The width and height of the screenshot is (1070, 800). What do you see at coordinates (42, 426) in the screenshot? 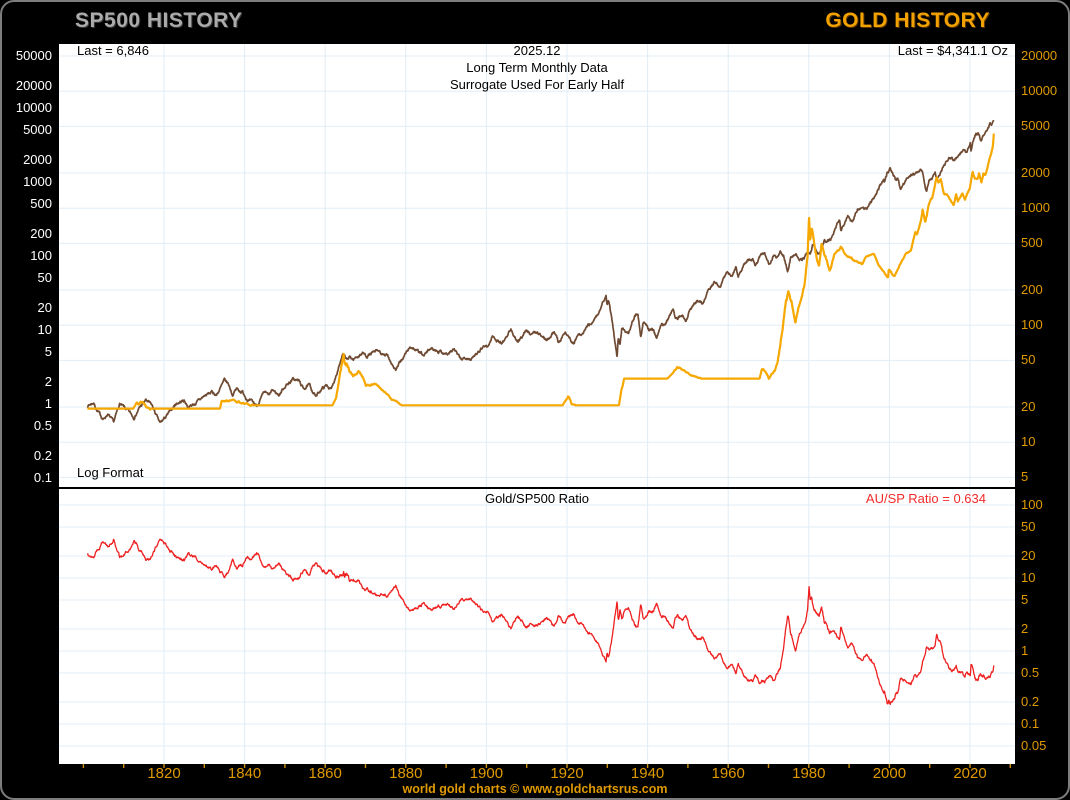
I see `sp500-axis-tick-label: 0.5` at bounding box center [42, 426].